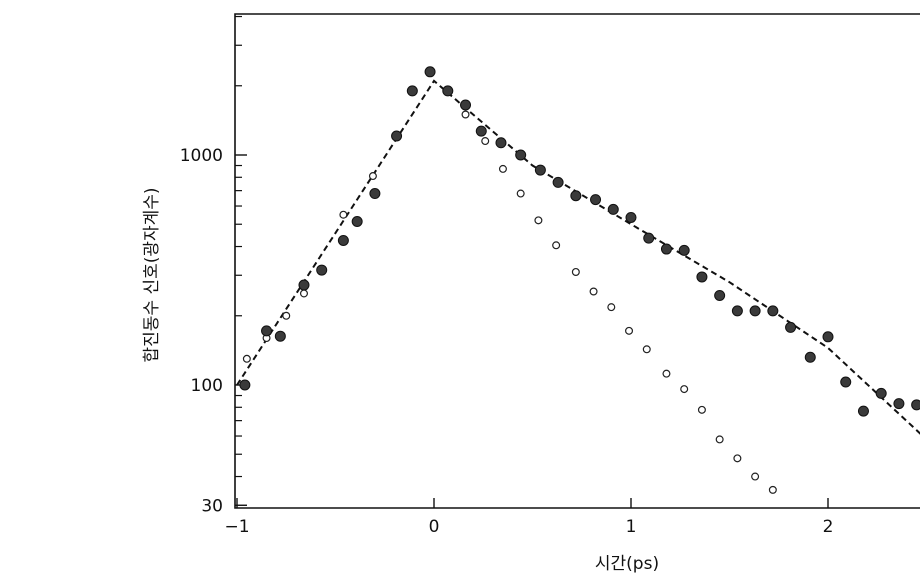  What do you see at coordinates (631, 527) in the screenshot?
I see `x-tick-label: 1` at bounding box center [631, 527].